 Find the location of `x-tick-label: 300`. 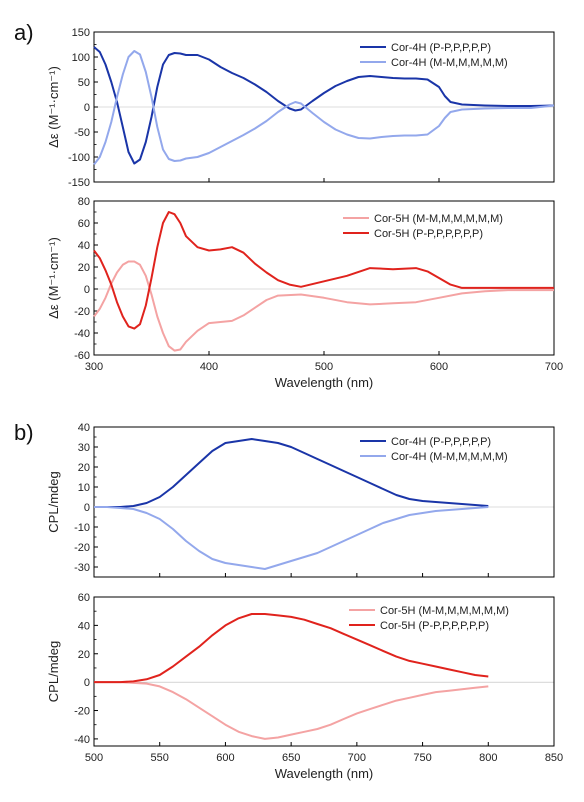

x-tick-label: 300 is located at coordinates (94, 367).